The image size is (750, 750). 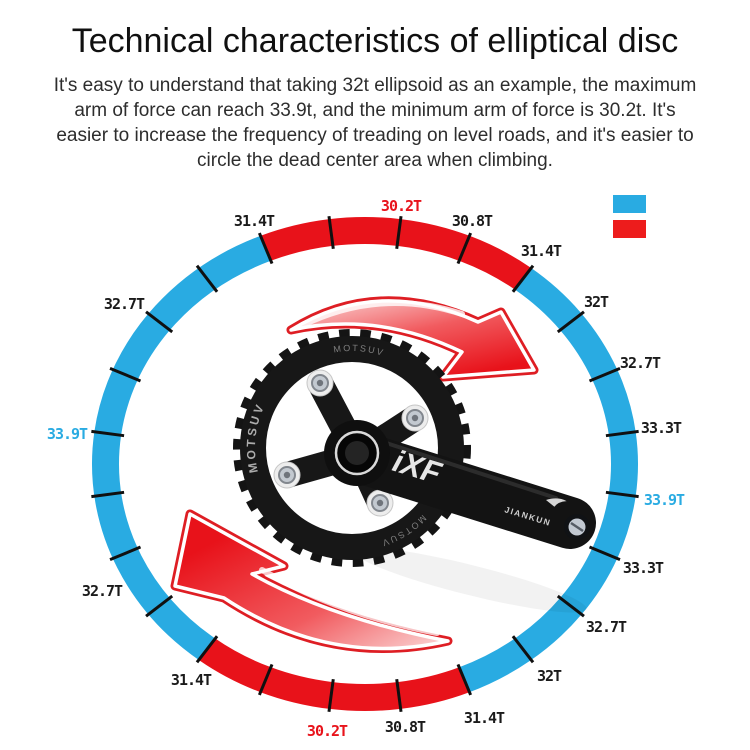 I want to click on chainring-bolts, so click(x=351, y=443).